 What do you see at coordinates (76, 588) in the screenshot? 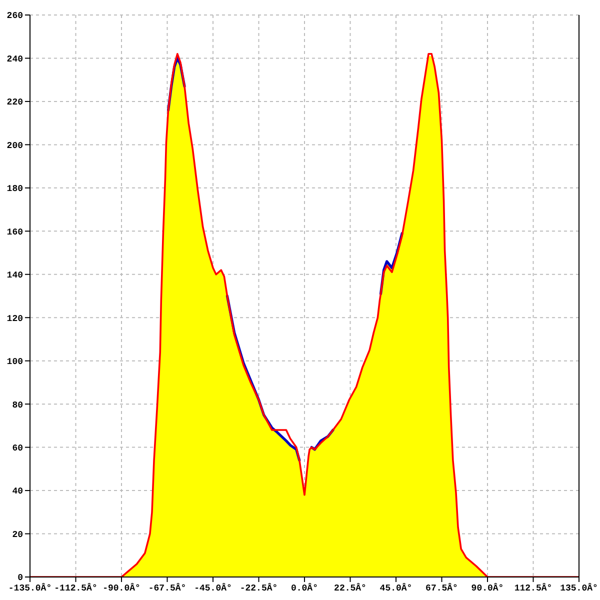
I see `x-tick-label: -112.5Â°` at bounding box center [76, 588].